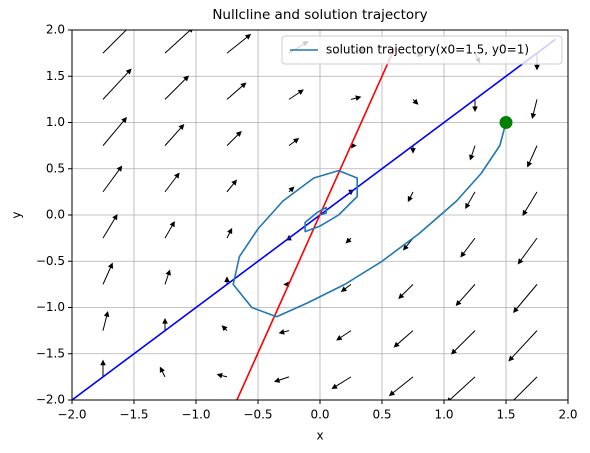 The height and width of the screenshot is (453, 590). What do you see at coordinates (50, 261) in the screenshot?
I see `y-tick-label: −0.5` at bounding box center [50, 261].